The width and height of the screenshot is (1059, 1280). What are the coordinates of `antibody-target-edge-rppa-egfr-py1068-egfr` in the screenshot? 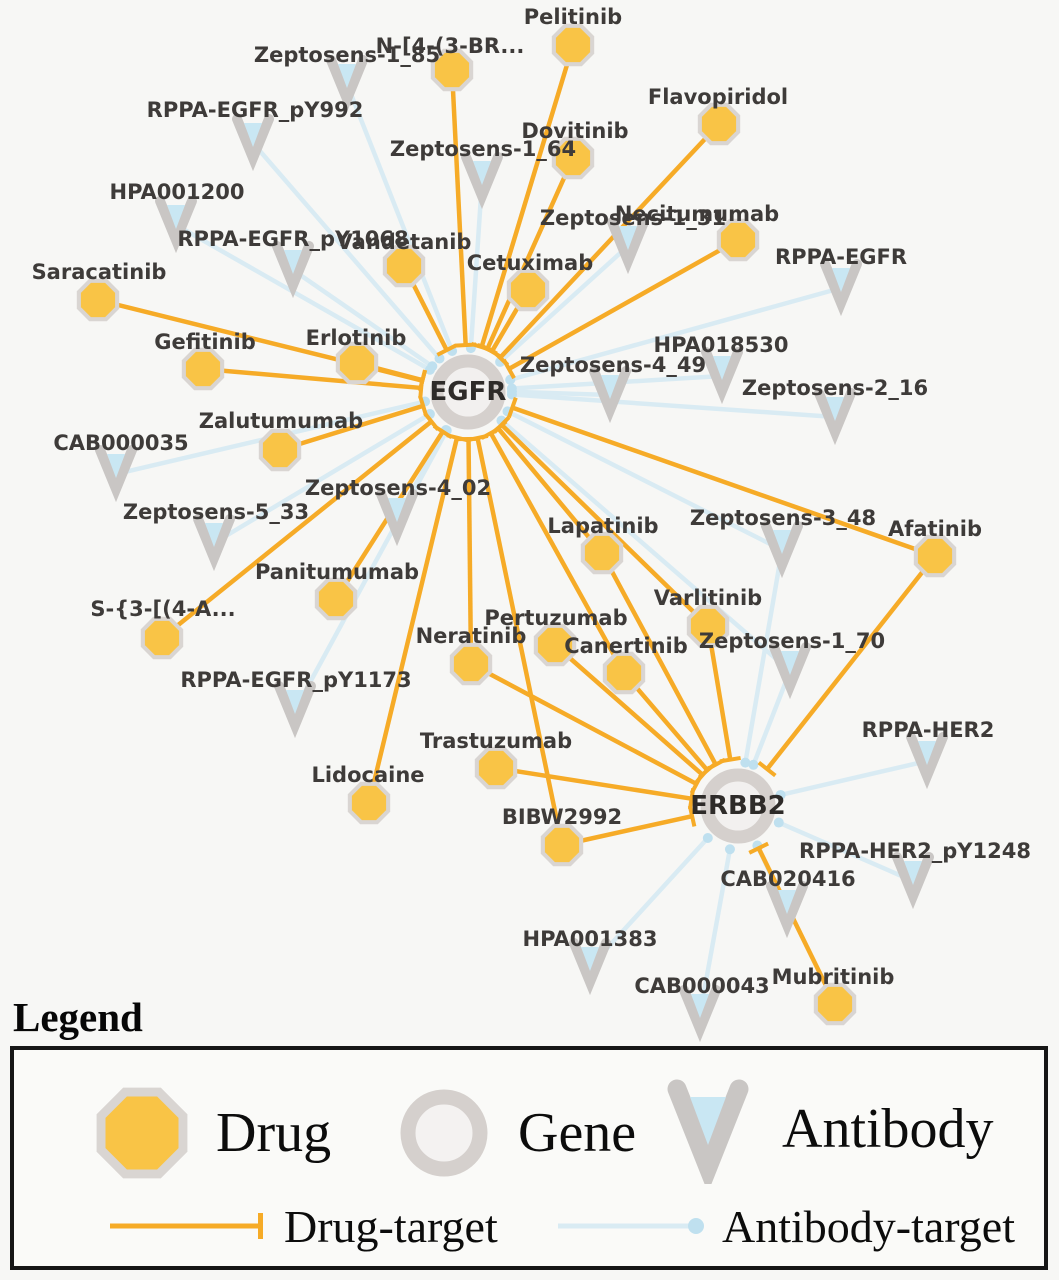 It's located at (364, 320).